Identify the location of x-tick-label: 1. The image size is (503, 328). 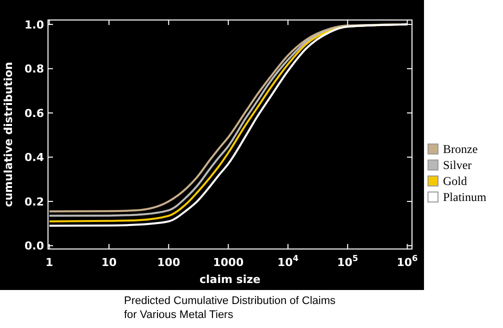
(50, 262).